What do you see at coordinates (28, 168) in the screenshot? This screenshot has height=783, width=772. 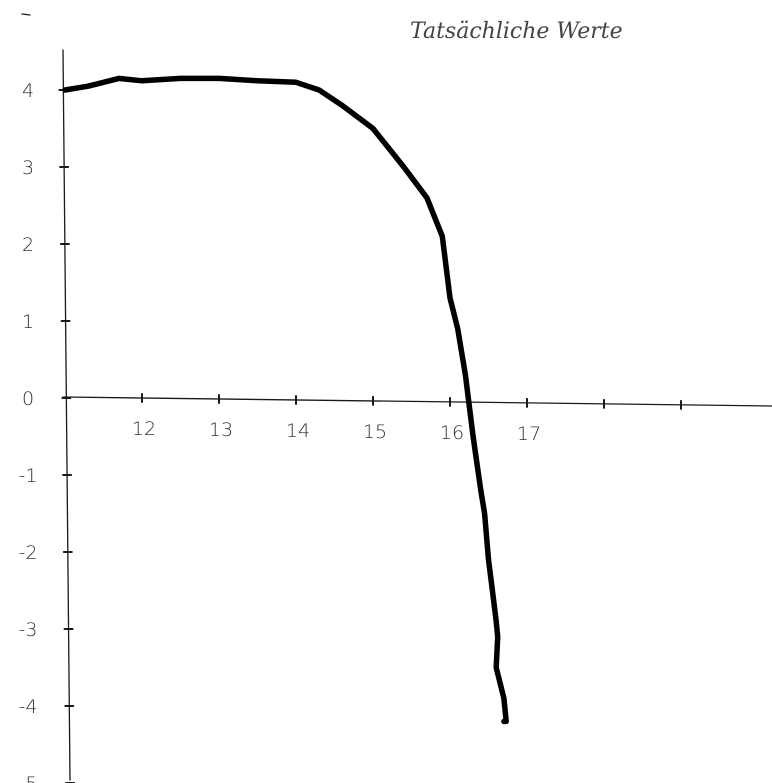 I see `y-tick-label: 3` at bounding box center [28, 168].